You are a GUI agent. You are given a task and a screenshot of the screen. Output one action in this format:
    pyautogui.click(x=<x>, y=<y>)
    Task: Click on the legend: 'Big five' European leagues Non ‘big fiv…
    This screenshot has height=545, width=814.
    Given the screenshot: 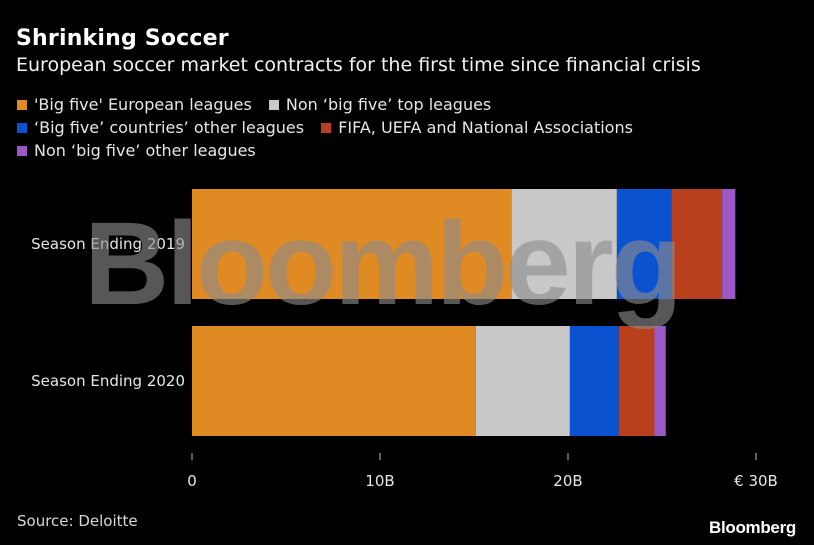 What is the action you would take?
    pyautogui.click(x=331, y=129)
    